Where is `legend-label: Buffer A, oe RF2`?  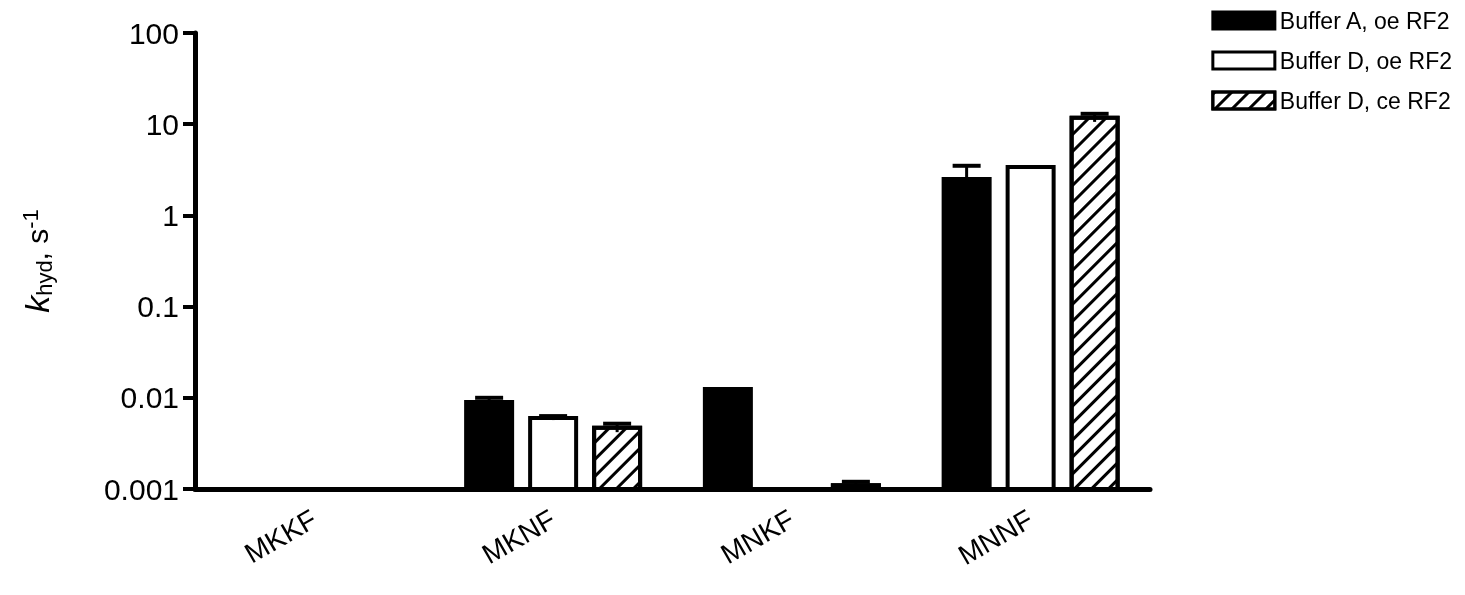
legend-label: Buffer A, oe RF2 is located at coordinates (1364, 20).